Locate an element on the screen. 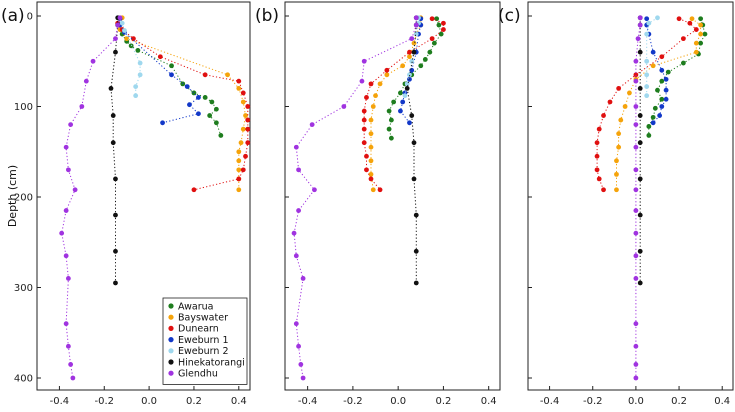  legend-label: Awarua is located at coordinates (195, 306).